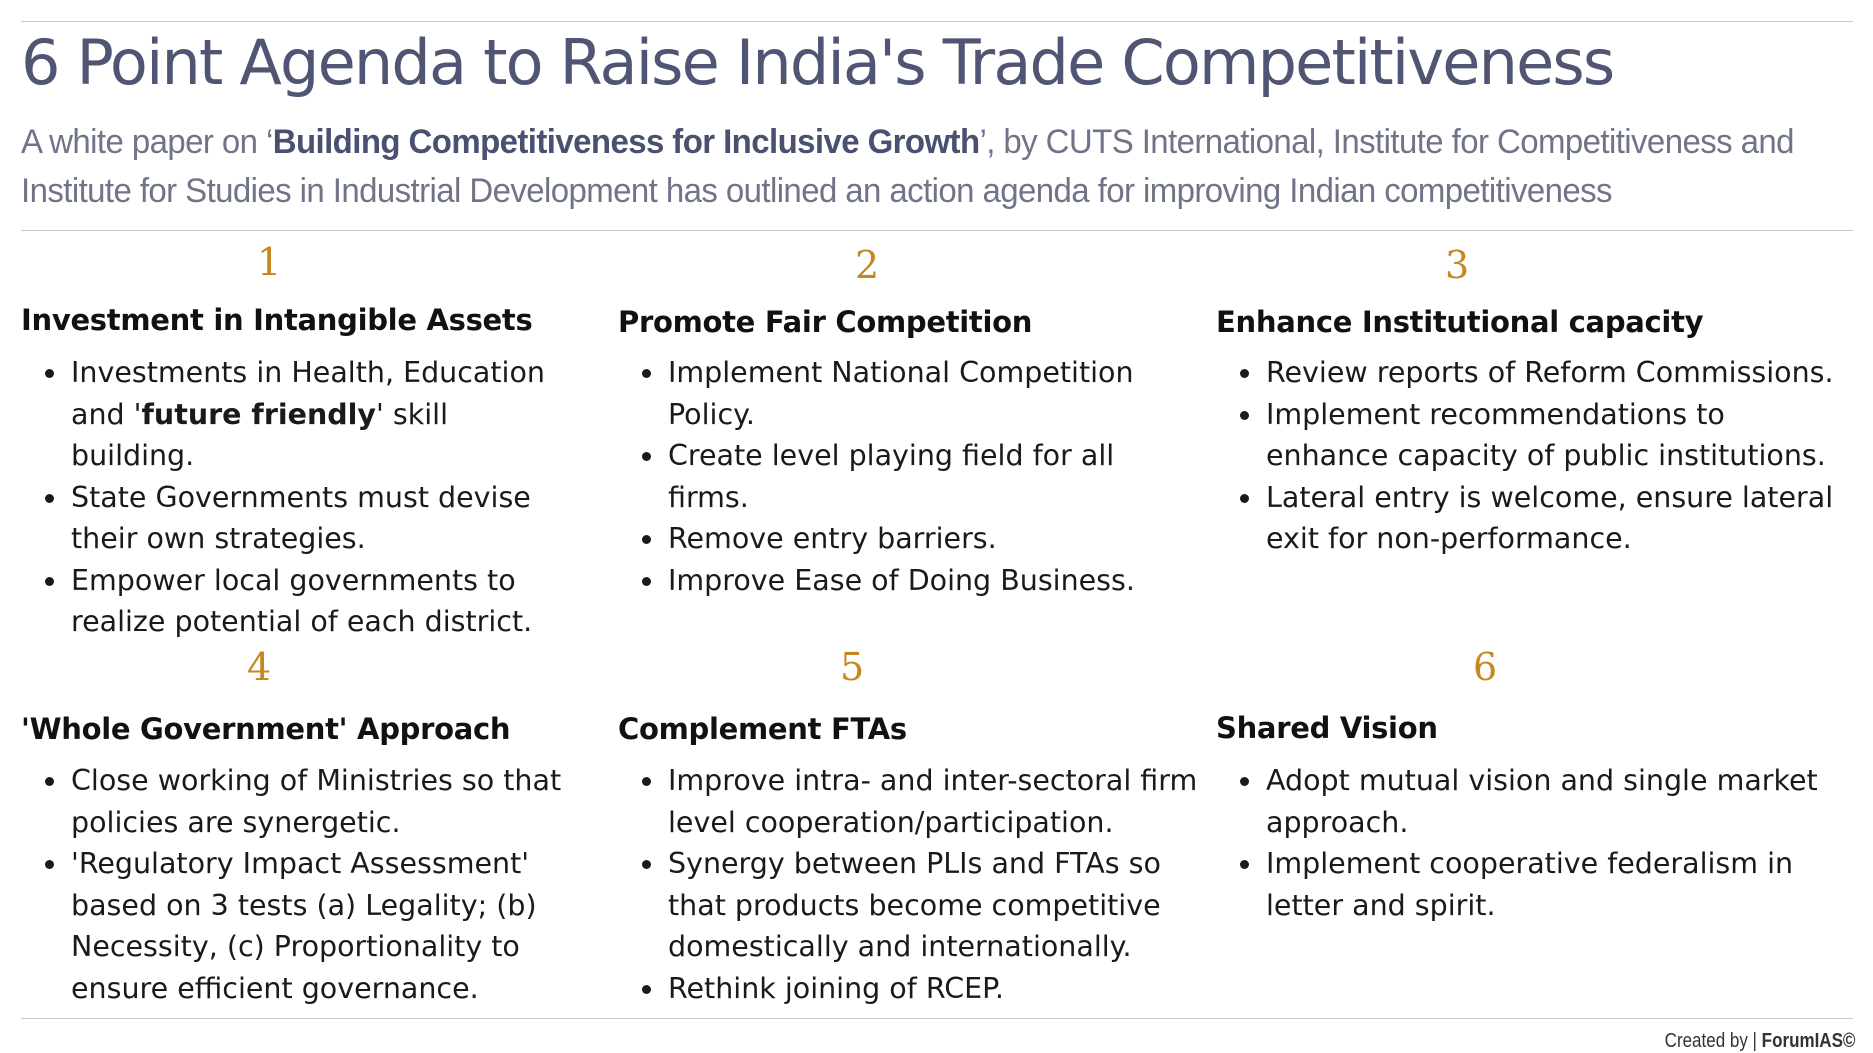 The image size is (1873, 1053). I want to click on list-item: Improve Ease of Doing Business., so click(905, 581).